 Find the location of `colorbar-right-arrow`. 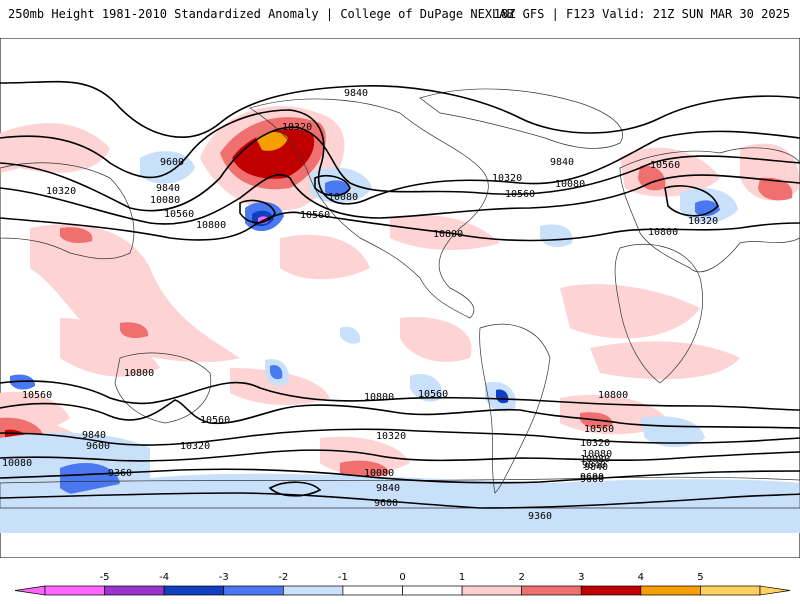

colorbar-right-arrow is located at coordinates (775, 590).